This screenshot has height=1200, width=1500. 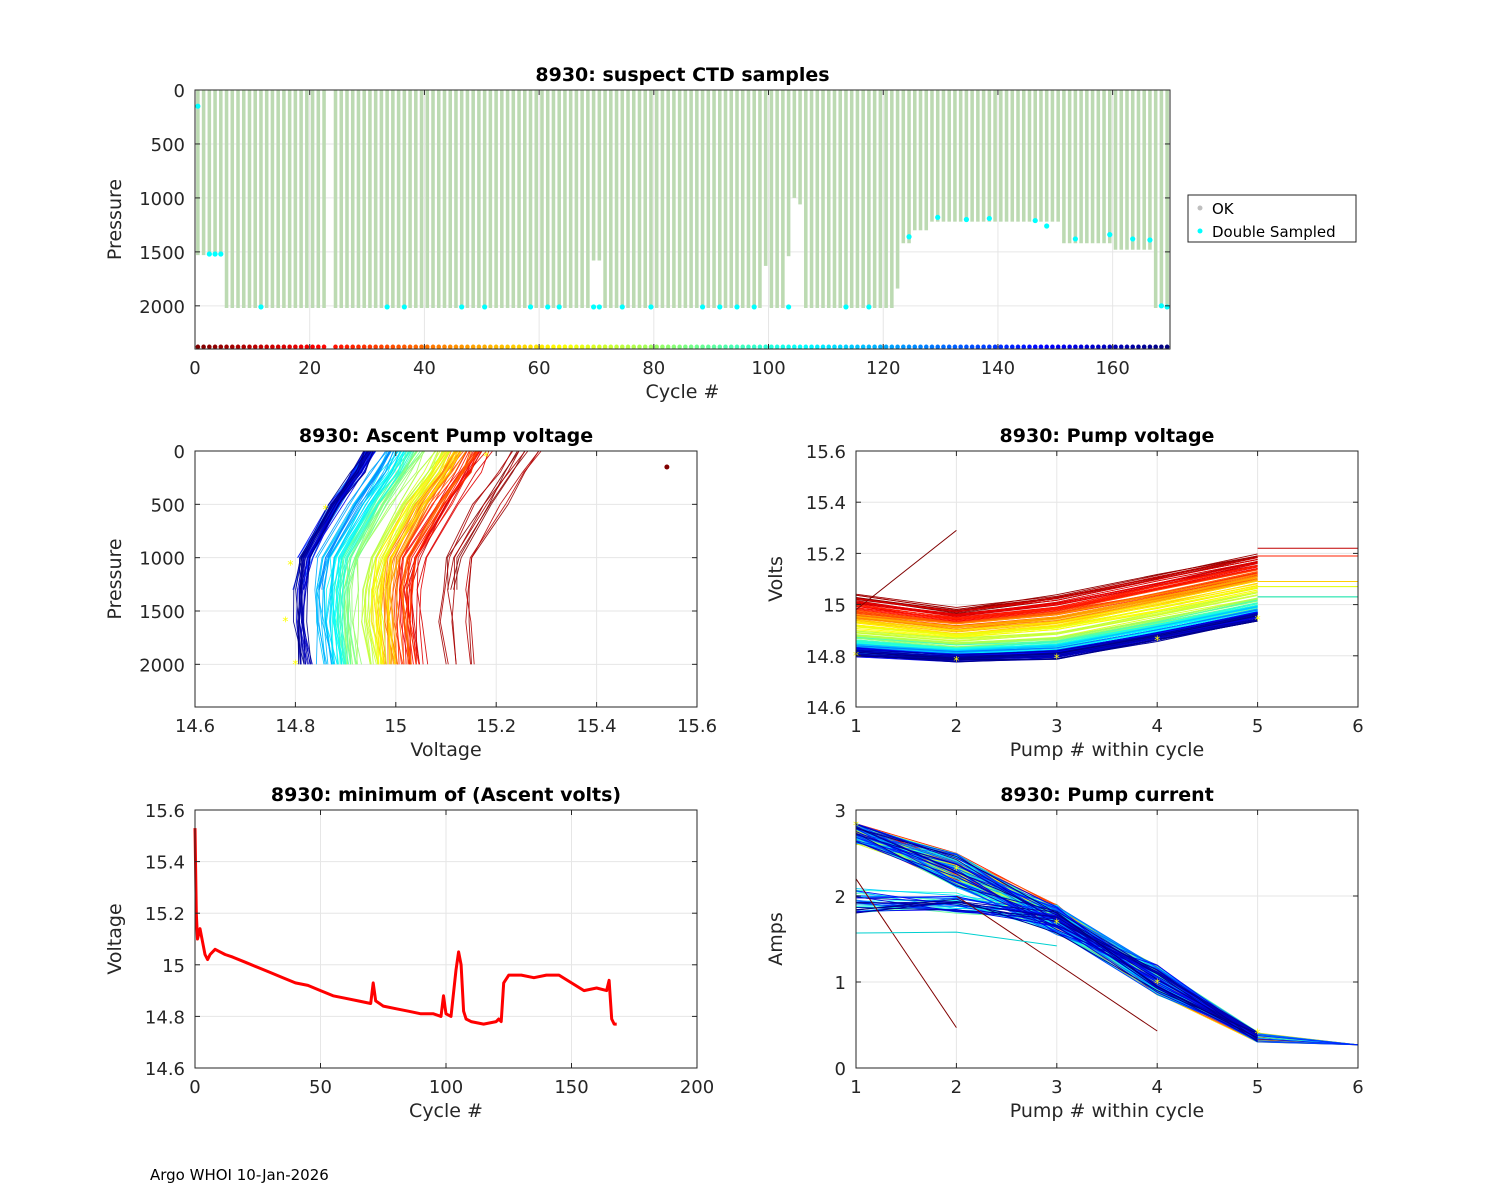 I want to click on y-tick-label: 15.2, so click(x=826, y=554).